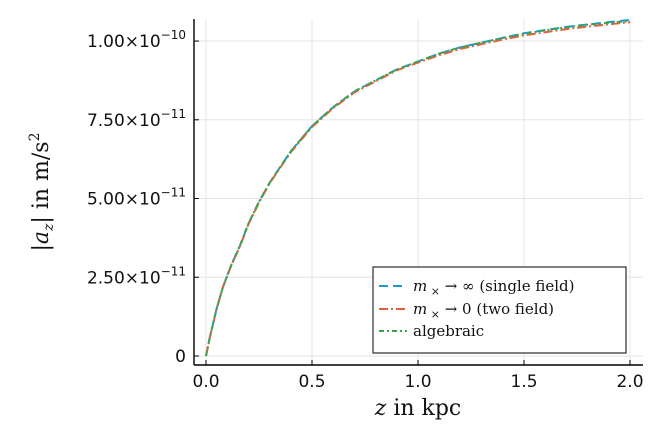 The width and height of the screenshot is (664, 443). I want to click on legend-label-two-field: m × → 0 (two field), so click(483, 310).